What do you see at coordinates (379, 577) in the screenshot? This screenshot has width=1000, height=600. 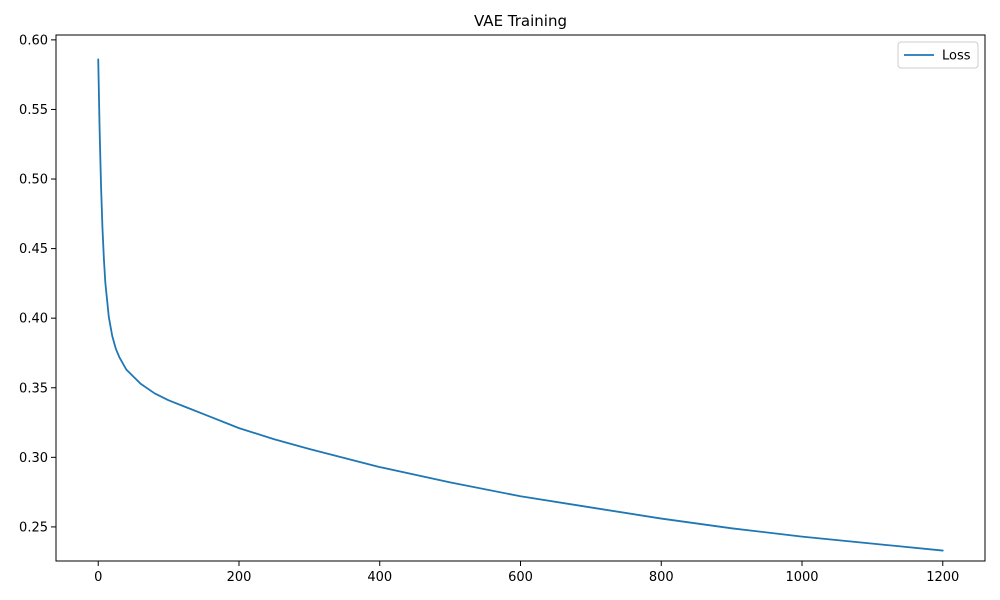 I see `x-tick-label: 400` at bounding box center [379, 577].